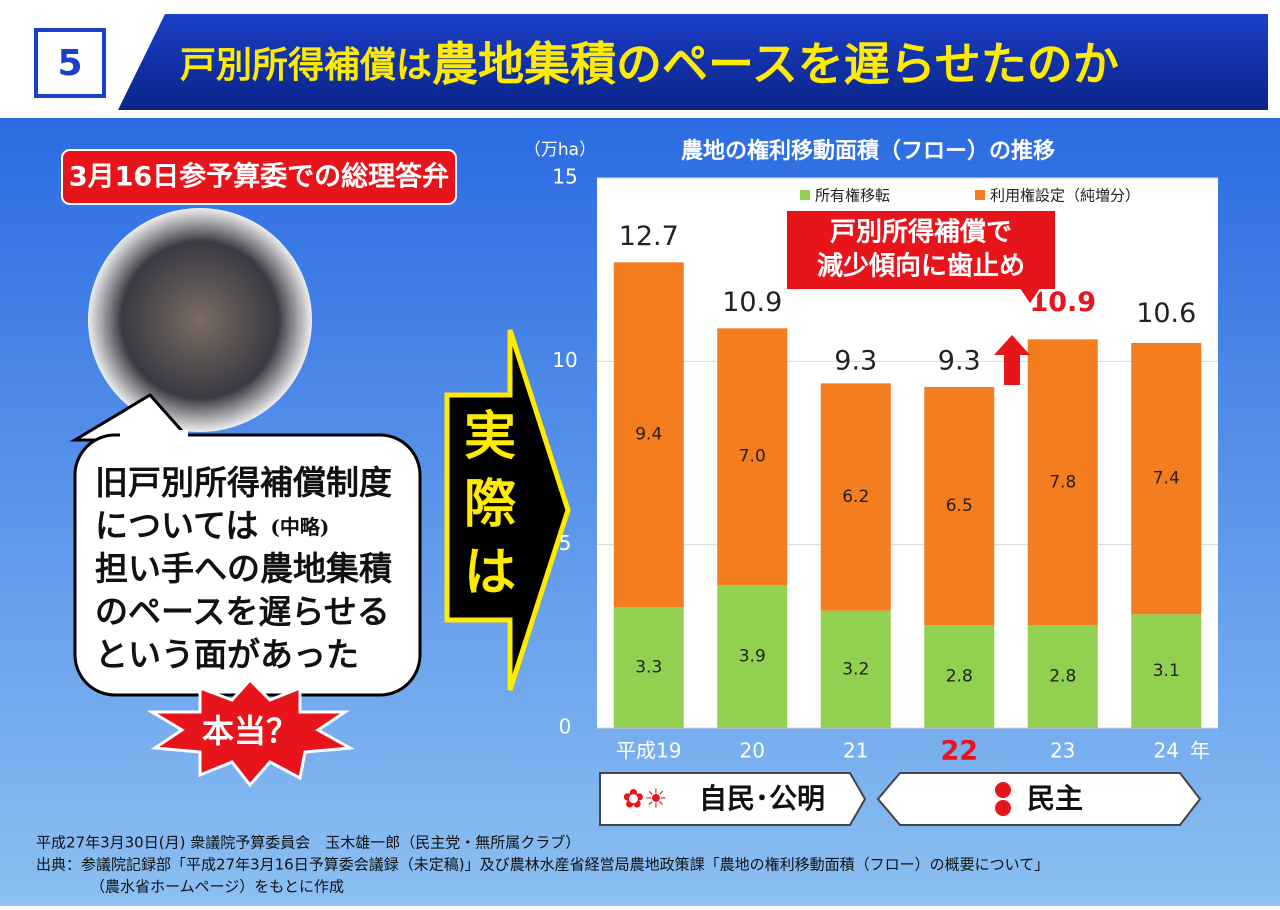 The height and width of the screenshot is (910, 1280). Describe the element at coordinates (227, 654) in the screenshot. I see `quote-line: という面があった` at that location.